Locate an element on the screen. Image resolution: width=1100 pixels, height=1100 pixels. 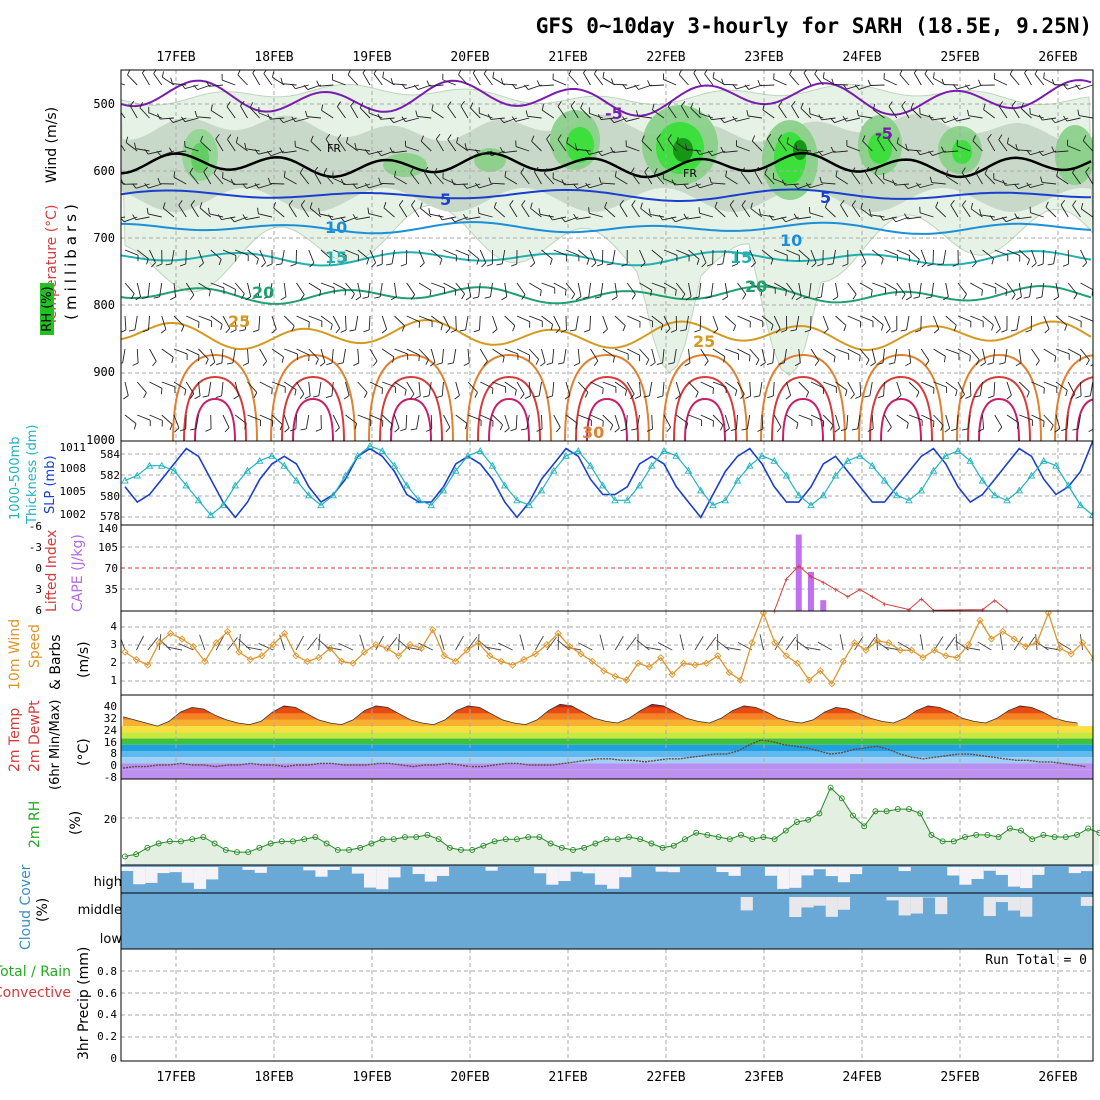
precip-tick: 0.2 is located at coordinates (107, 1036).